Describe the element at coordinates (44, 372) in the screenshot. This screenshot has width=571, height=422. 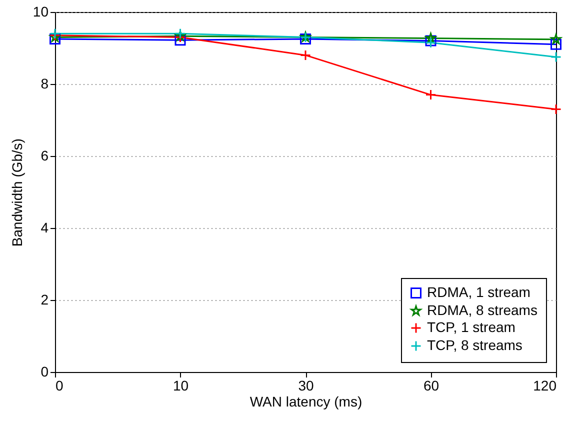
I see `y-tick-label: 0` at that location.